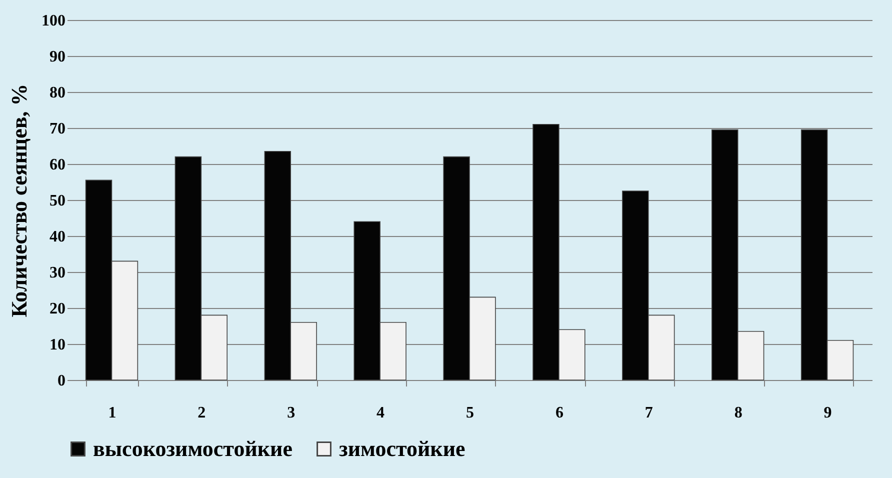  What do you see at coordinates (58, 309) in the screenshot?
I see `y-tick-label: 20` at bounding box center [58, 309].